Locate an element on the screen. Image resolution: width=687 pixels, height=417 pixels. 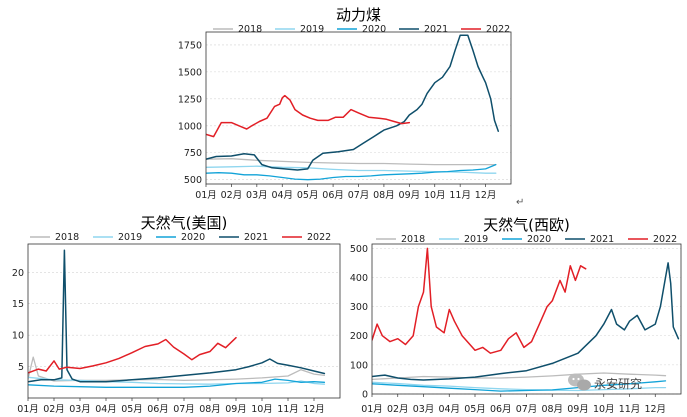
return-marker: ↵ is located at coordinates (520, 202).